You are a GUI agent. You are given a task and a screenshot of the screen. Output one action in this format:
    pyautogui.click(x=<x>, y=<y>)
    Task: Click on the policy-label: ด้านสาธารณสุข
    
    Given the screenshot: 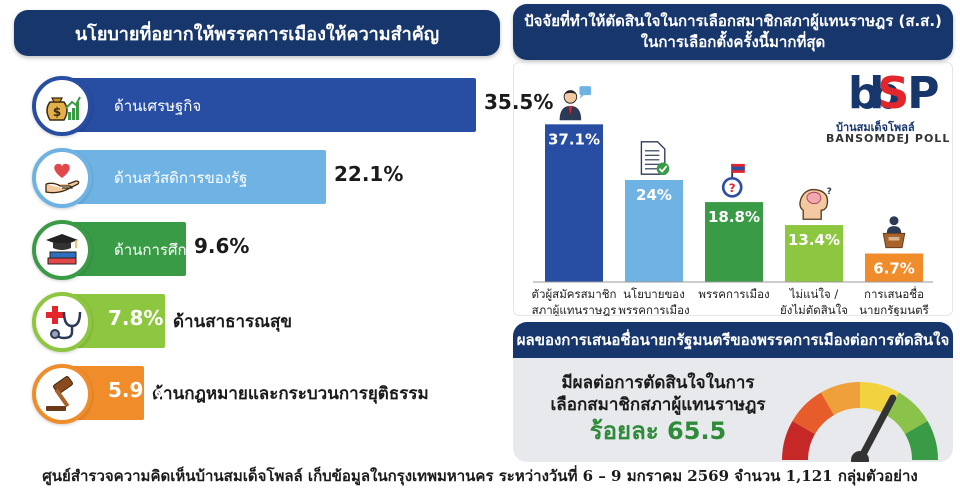 What is the action you would take?
    pyautogui.click(x=232, y=322)
    